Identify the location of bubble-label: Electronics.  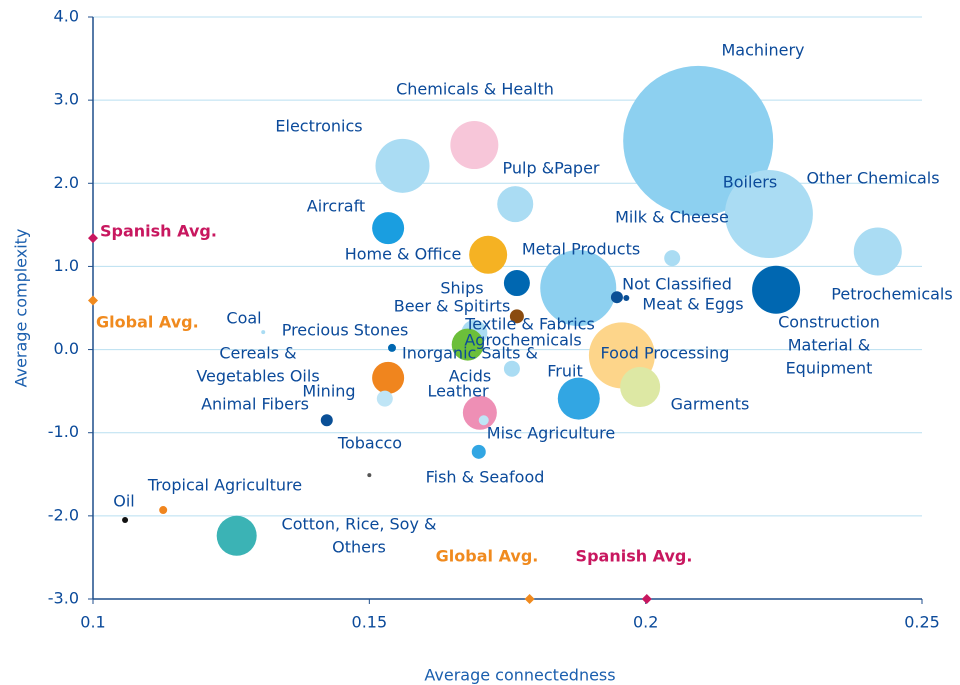
(318, 126).